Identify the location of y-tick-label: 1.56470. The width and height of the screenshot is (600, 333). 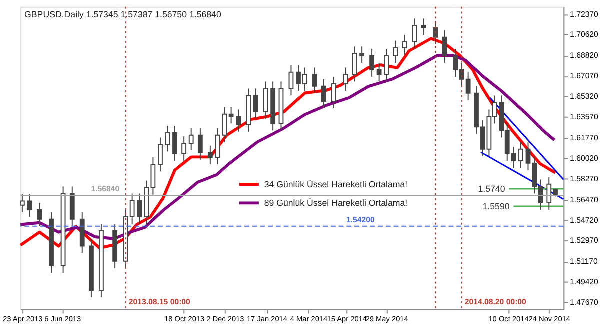
(585, 199).